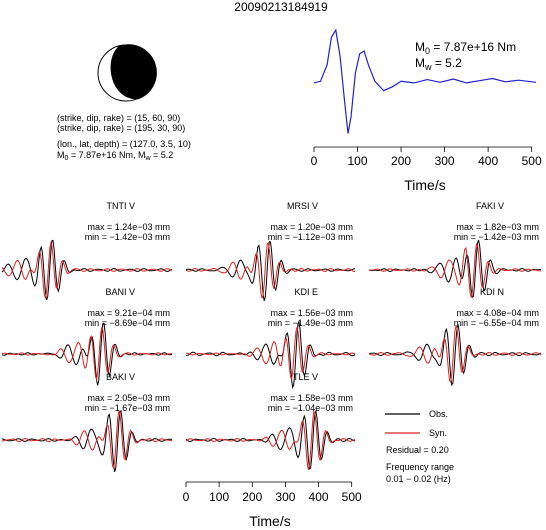 The image size is (546, 530). Describe the element at coordinates (438, 64) in the screenshot. I see `stf-mw-label: Mw = 5.2` at that location.